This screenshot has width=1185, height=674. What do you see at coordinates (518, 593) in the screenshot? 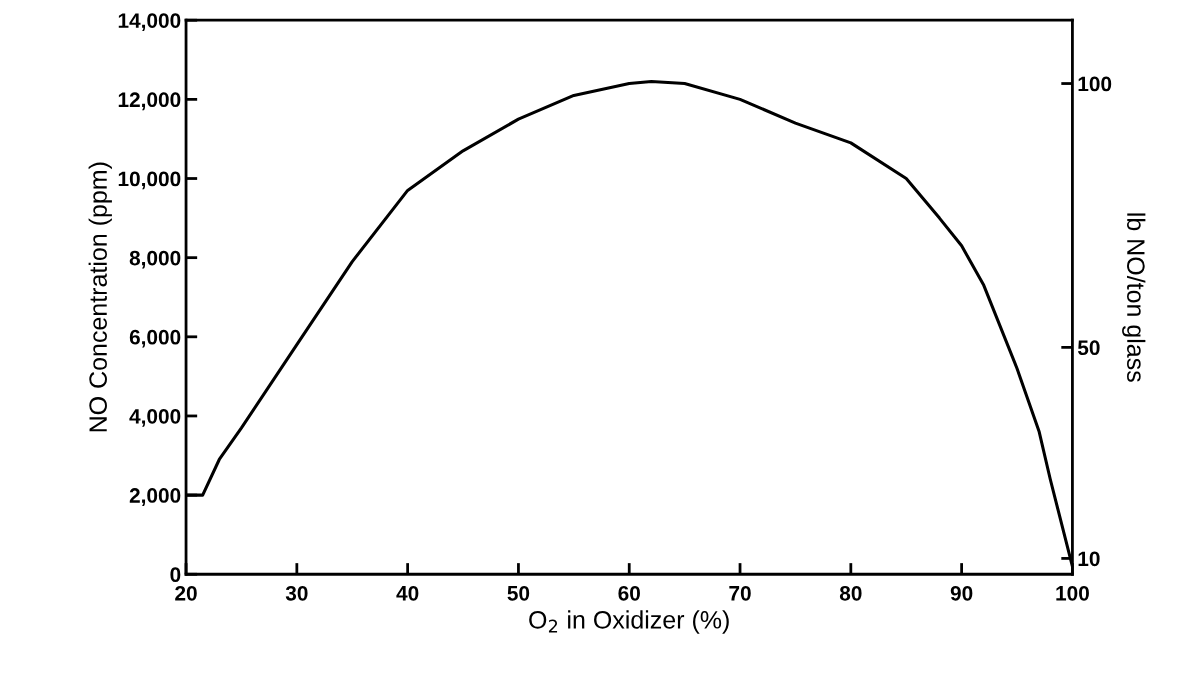
I see `x-tick-label: 50` at bounding box center [518, 593].